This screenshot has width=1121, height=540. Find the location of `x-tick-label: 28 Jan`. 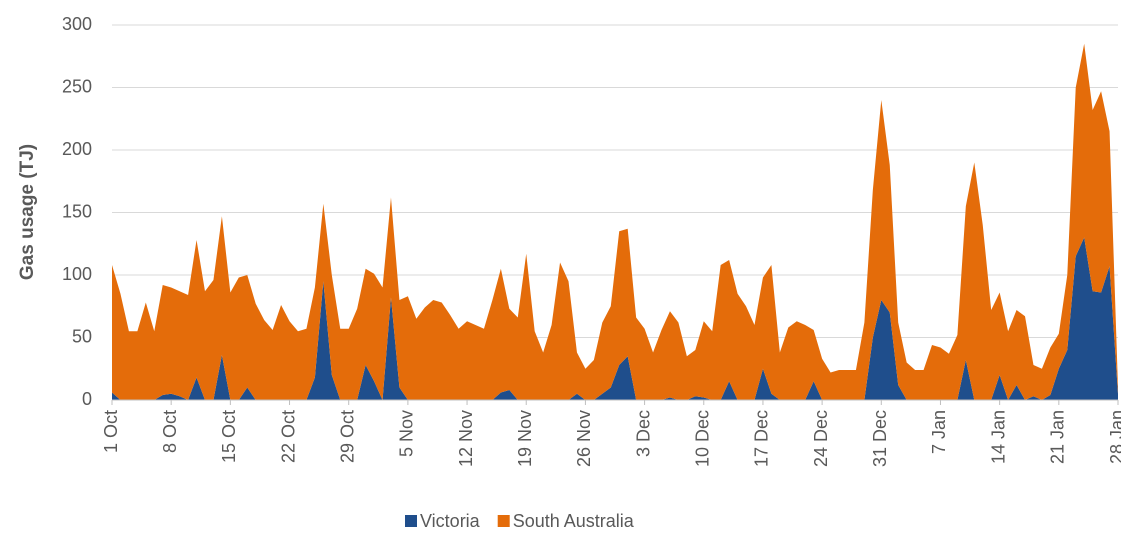

x-tick-label: 28 Jan is located at coordinates (1114, 437).